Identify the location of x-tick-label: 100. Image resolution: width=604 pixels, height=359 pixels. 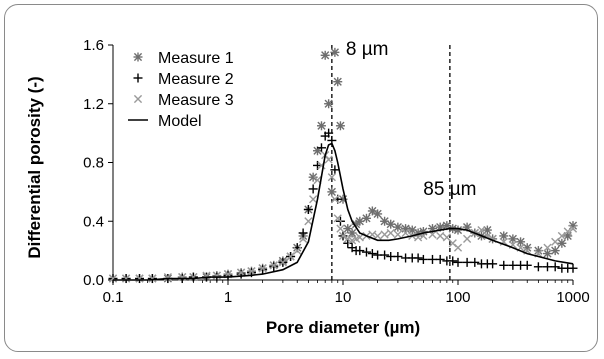
(457, 297).